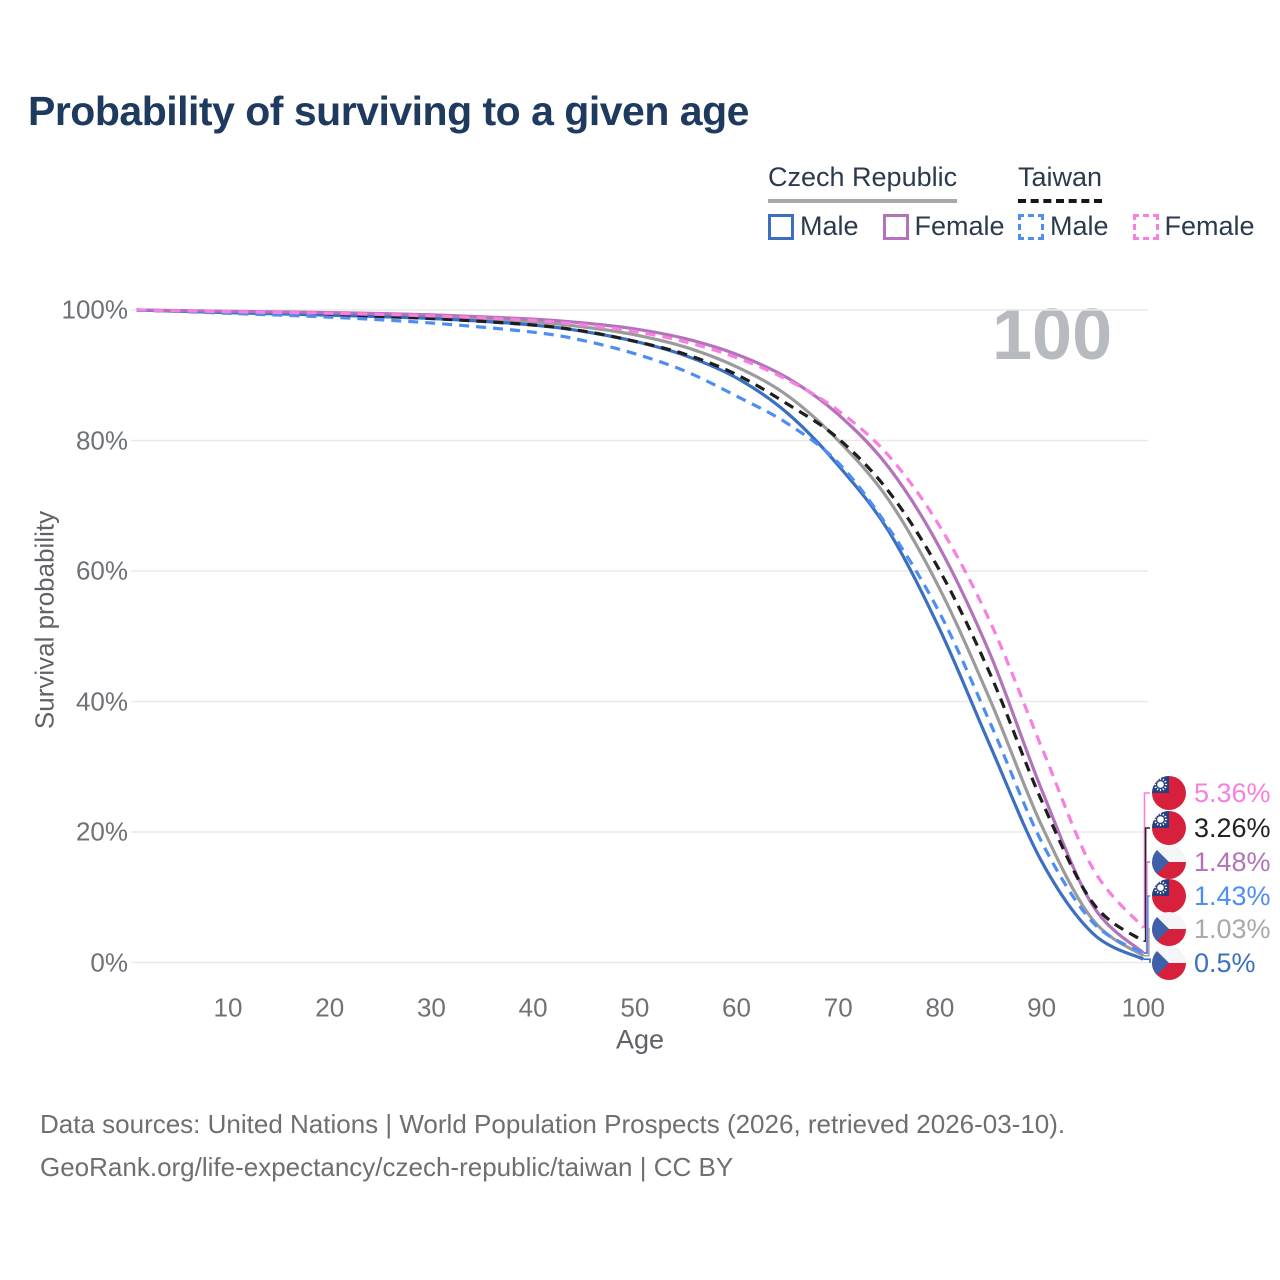 The width and height of the screenshot is (1280, 1280). Describe the element at coordinates (736, 1007) in the screenshot. I see `x-tick-label: 60` at that location.